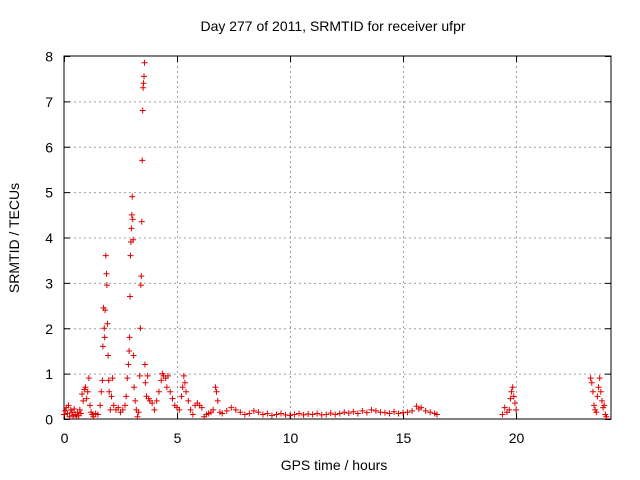 The width and height of the screenshot is (640, 480). What do you see at coordinates (49, 420) in the screenshot?
I see `y-tick-label: 0` at bounding box center [49, 420].